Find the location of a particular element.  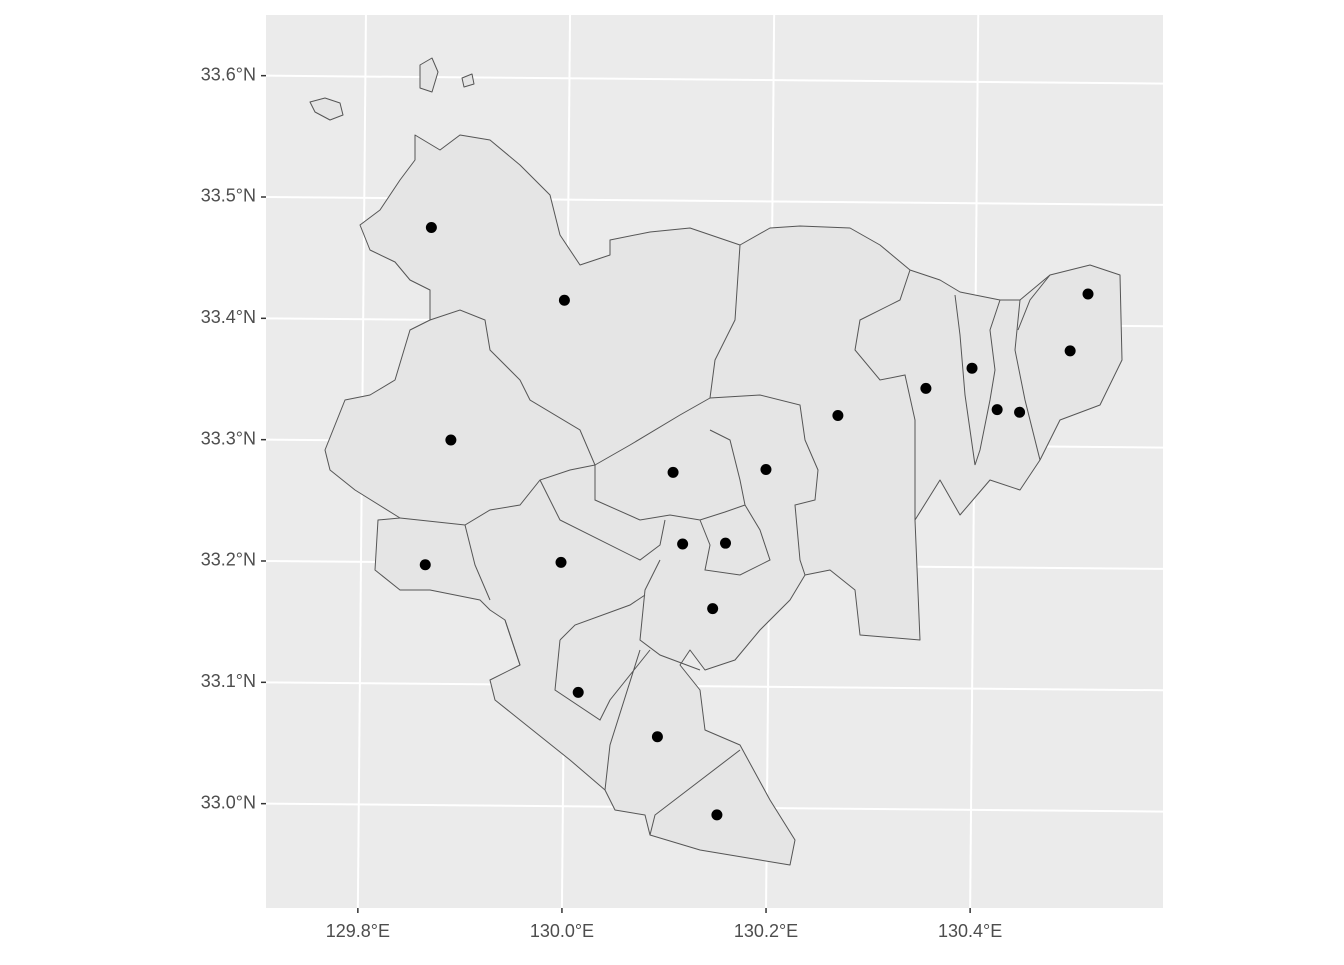

y-tick-label: 33.4°N is located at coordinates (228, 317).